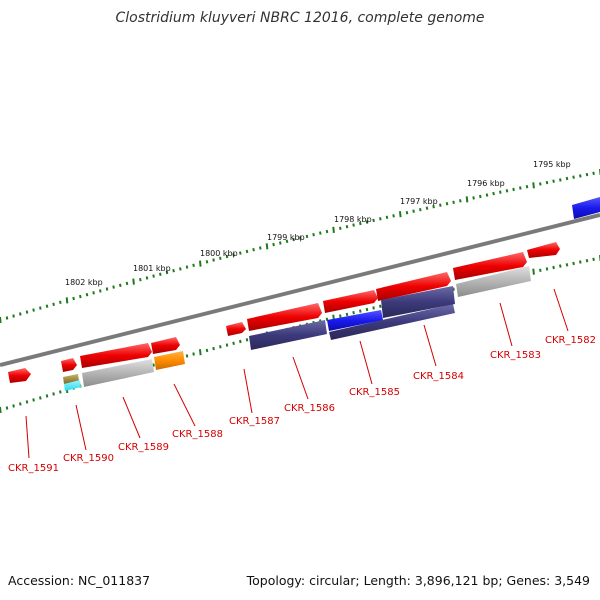 Image resolution: width=600 pixels, height=600 pixels. I want to click on tick-label-1795: 1795 kbp, so click(552, 164).